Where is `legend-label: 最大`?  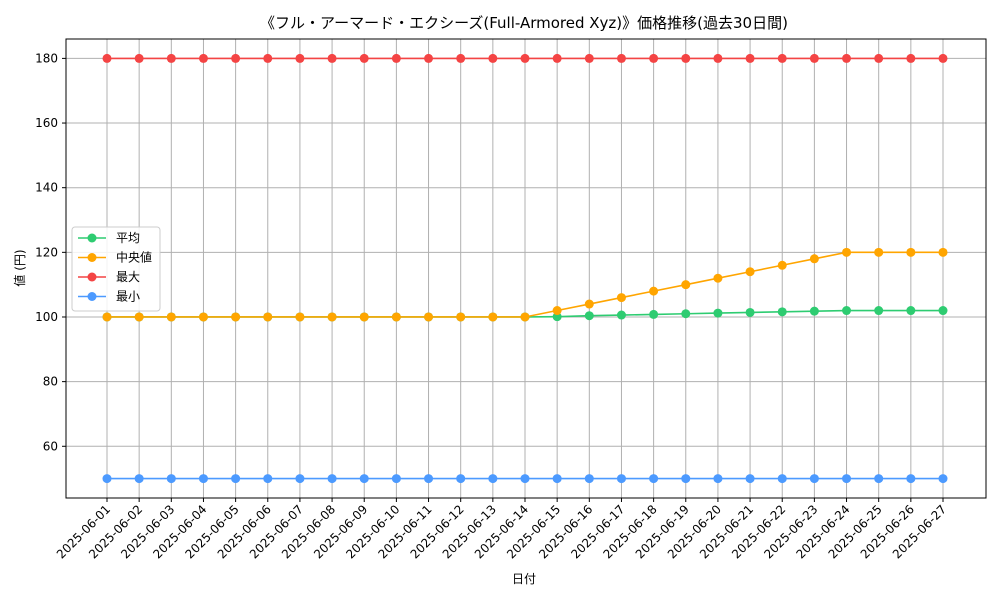
legend-label: 最大 is located at coordinates (128, 277).